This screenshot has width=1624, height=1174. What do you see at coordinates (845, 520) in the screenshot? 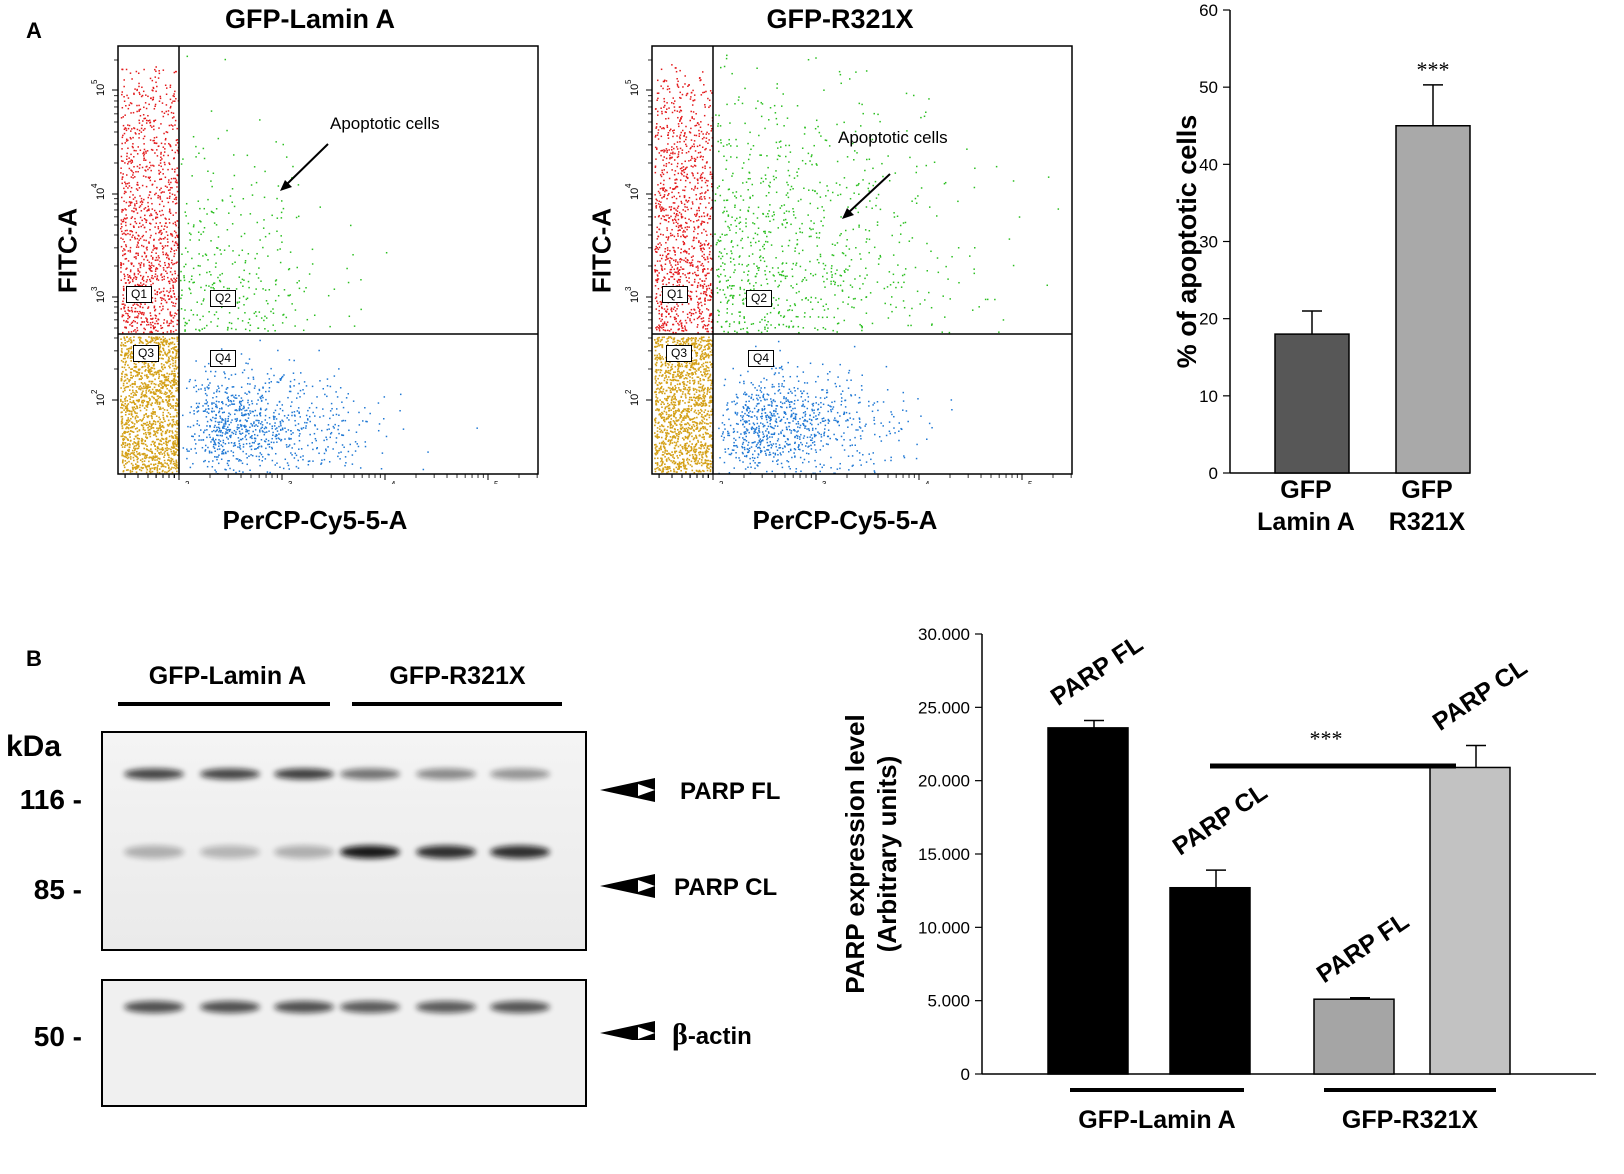
I see `flow-right-xlabel: PerCP-Cy5-5-A` at bounding box center [845, 520].